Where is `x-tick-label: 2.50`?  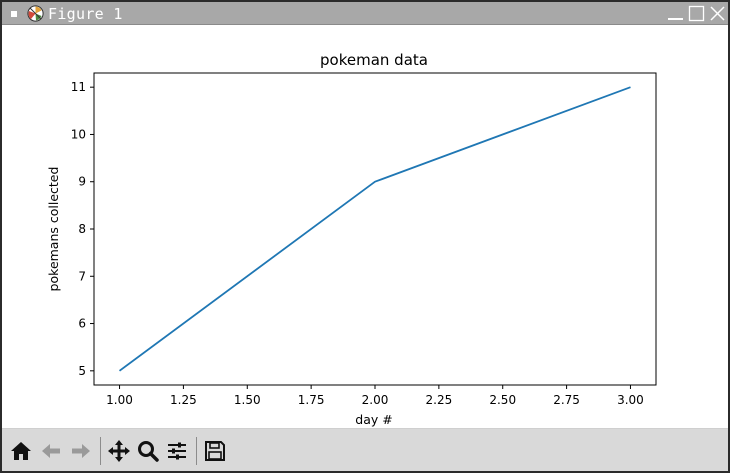
x-tick-label: 2.50 is located at coordinates (502, 400).